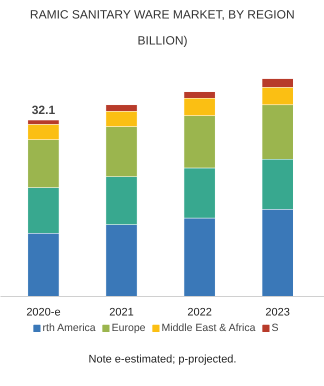 The height and width of the screenshot is (386, 324). I want to click on x-tick-label: 2023, so click(277, 312).